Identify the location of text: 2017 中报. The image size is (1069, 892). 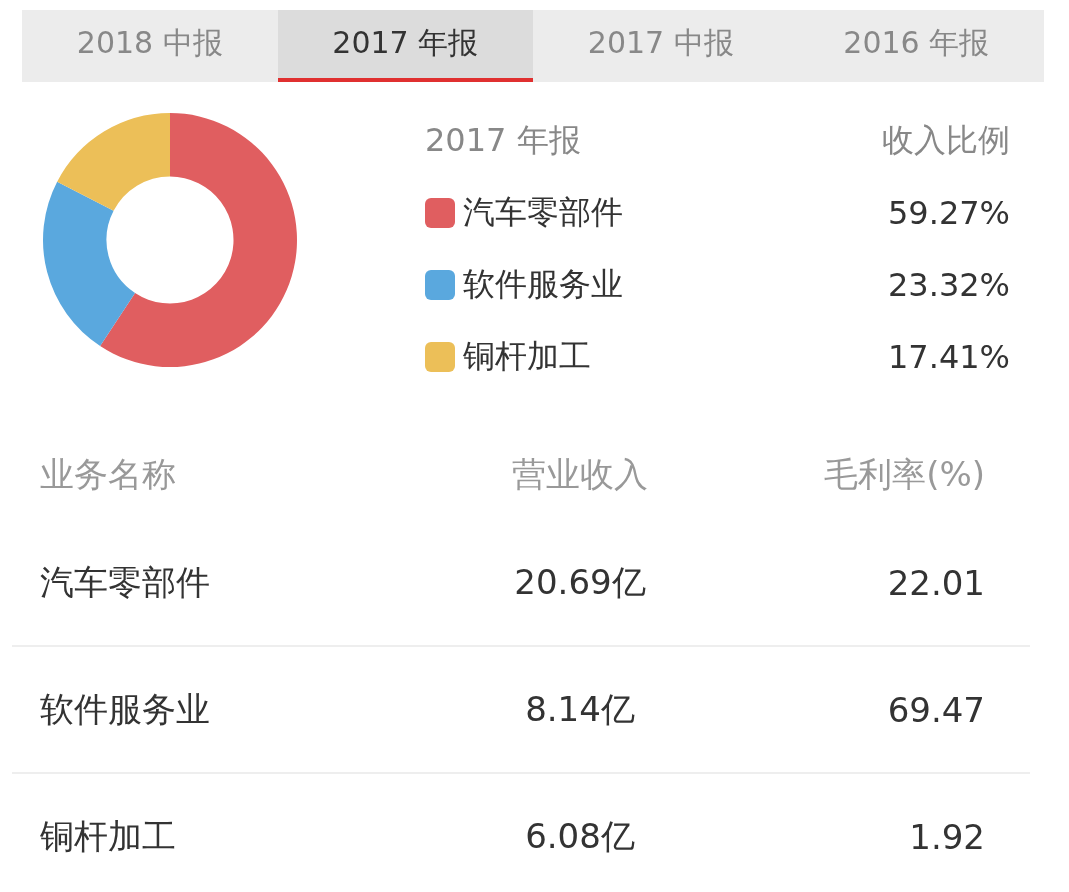
(660, 43).